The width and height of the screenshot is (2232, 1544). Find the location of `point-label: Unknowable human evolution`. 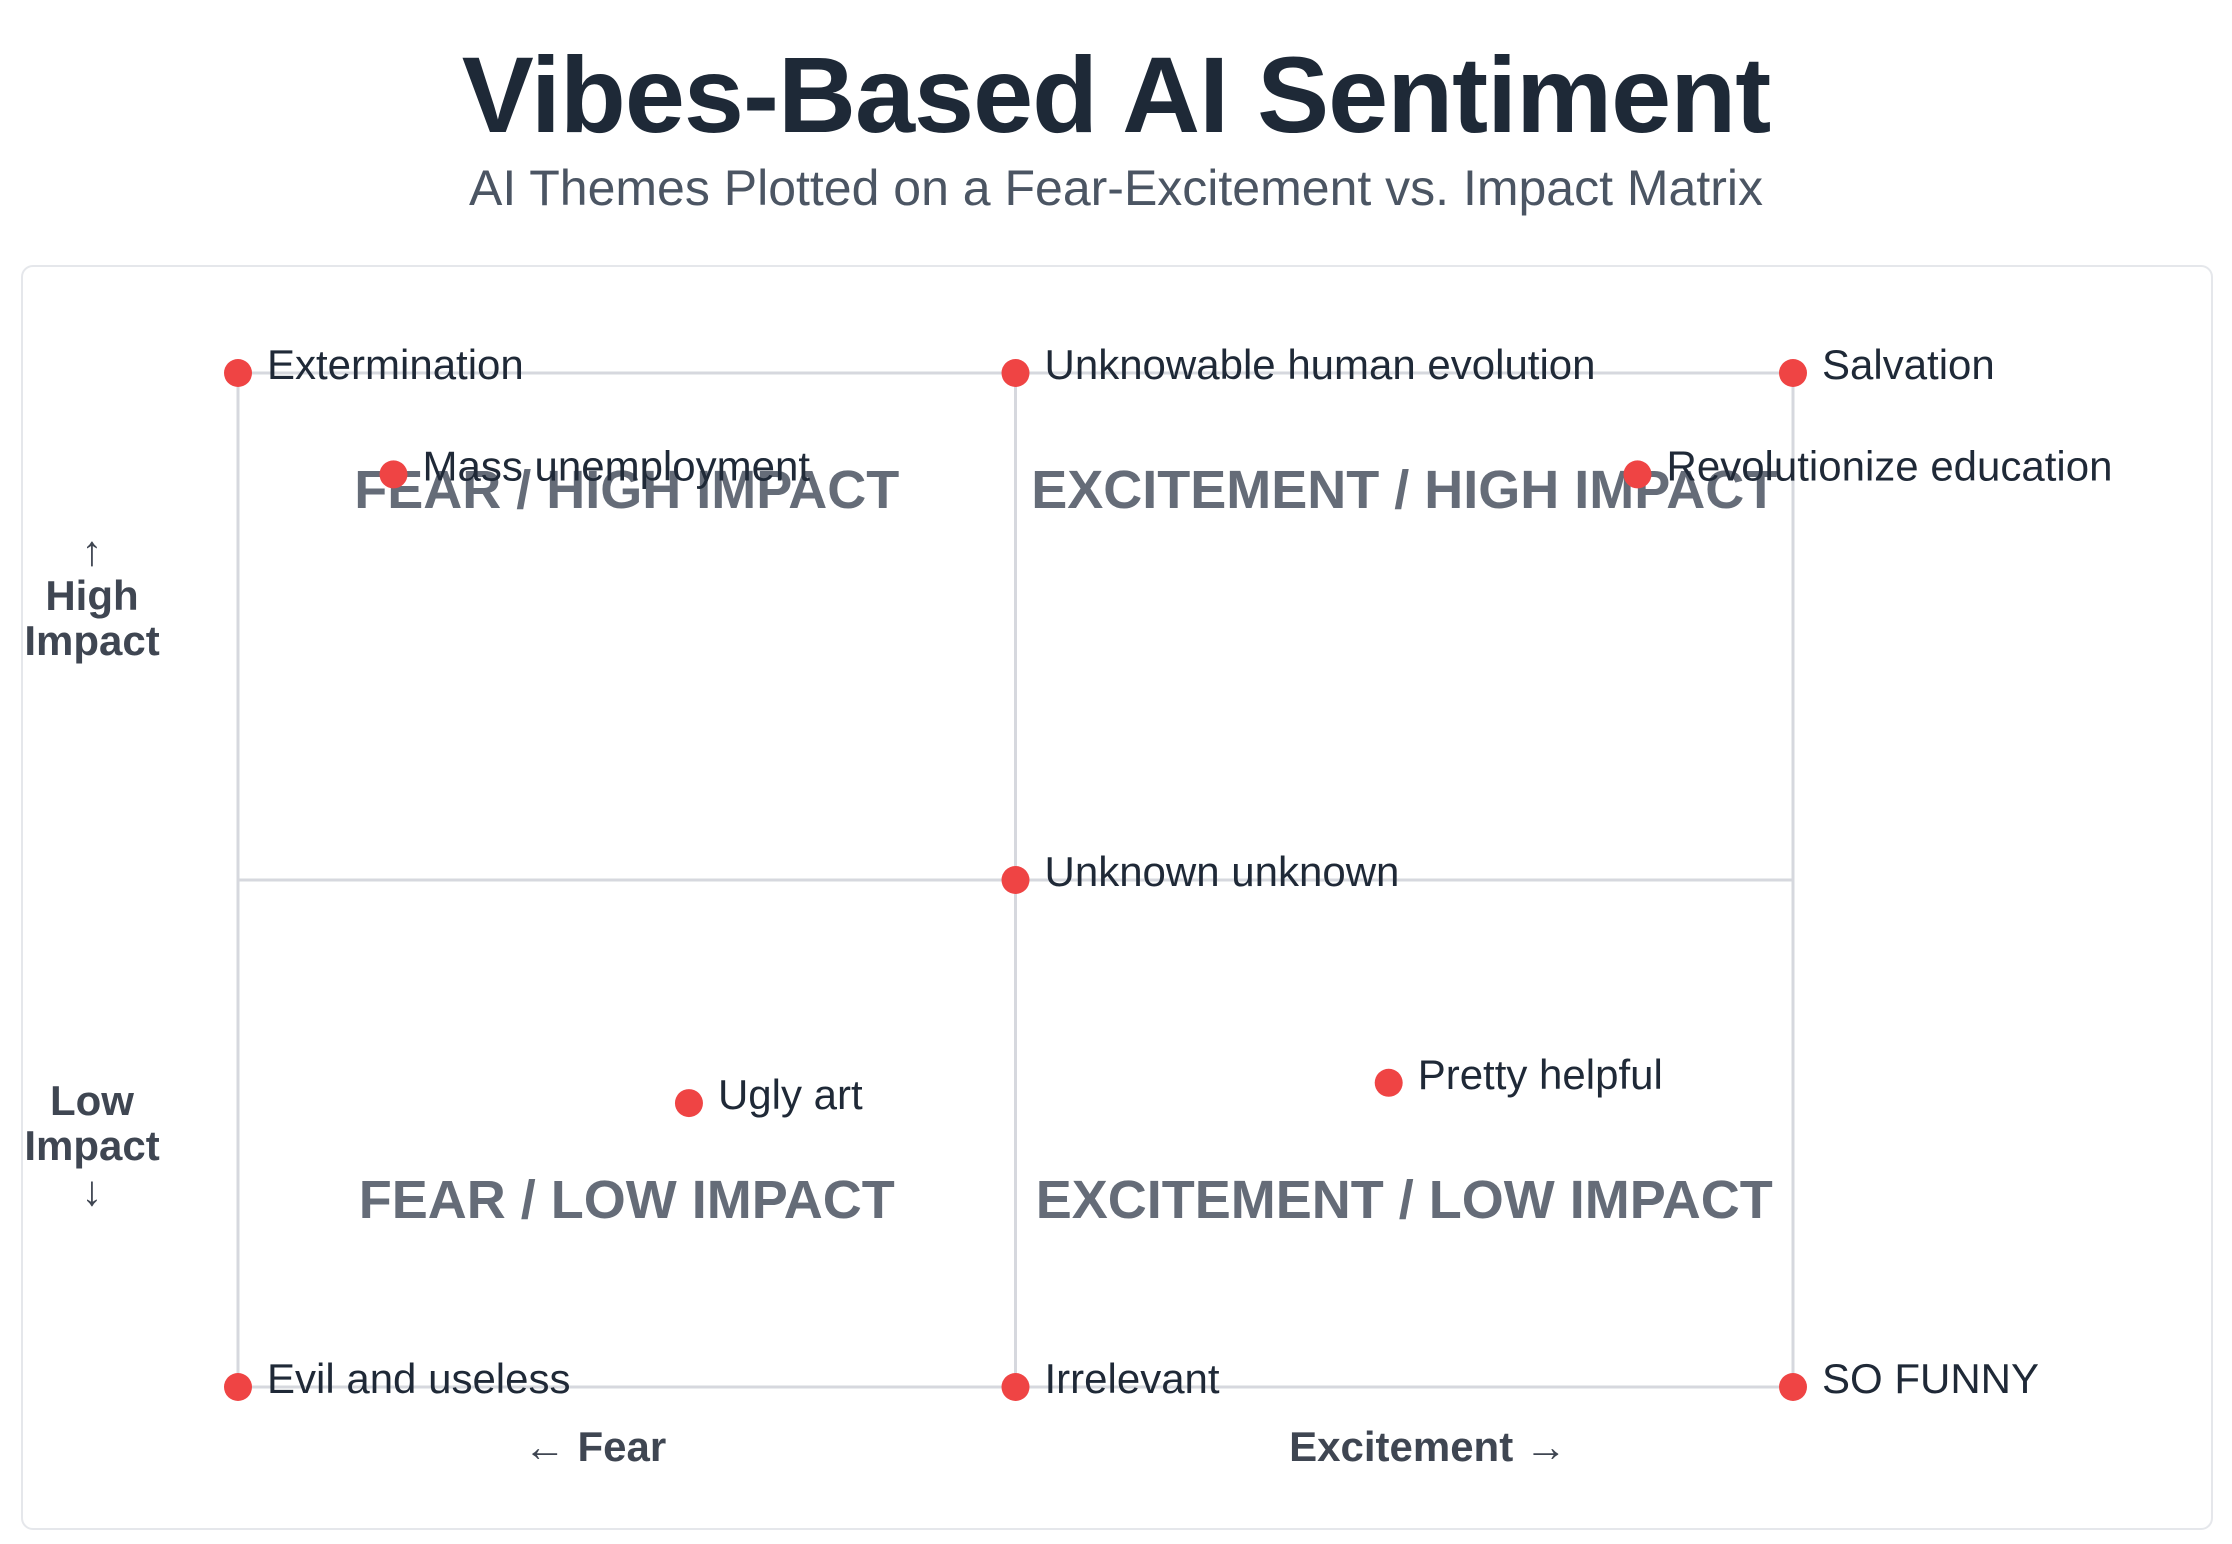

point-label: Unknowable human evolution is located at coordinates (1320, 364).